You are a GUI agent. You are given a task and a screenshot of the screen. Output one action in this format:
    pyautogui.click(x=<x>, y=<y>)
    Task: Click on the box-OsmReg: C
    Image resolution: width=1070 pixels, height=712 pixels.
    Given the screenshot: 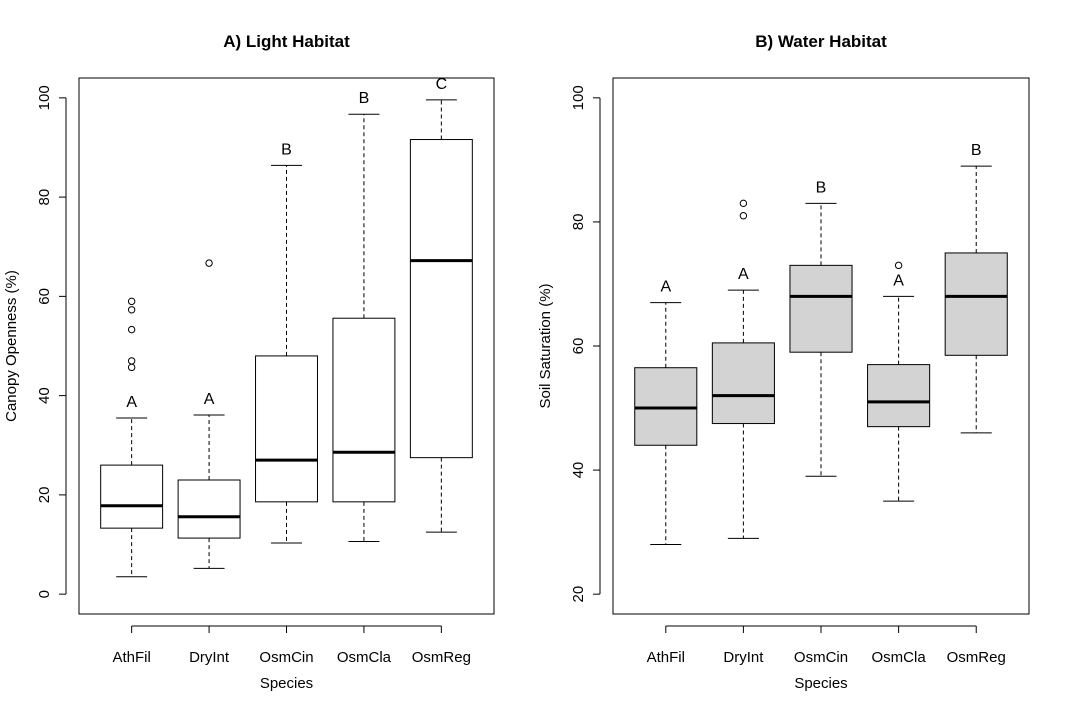 What is the action you would take?
    pyautogui.click(x=441, y=304)
    